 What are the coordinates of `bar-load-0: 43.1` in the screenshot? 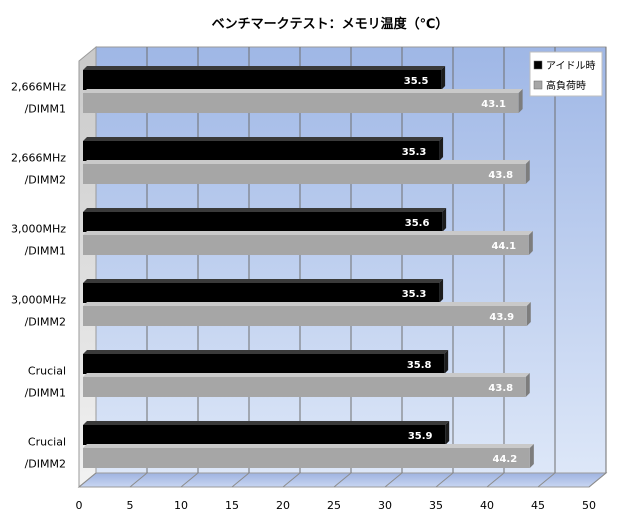 It's located at (303, 101).